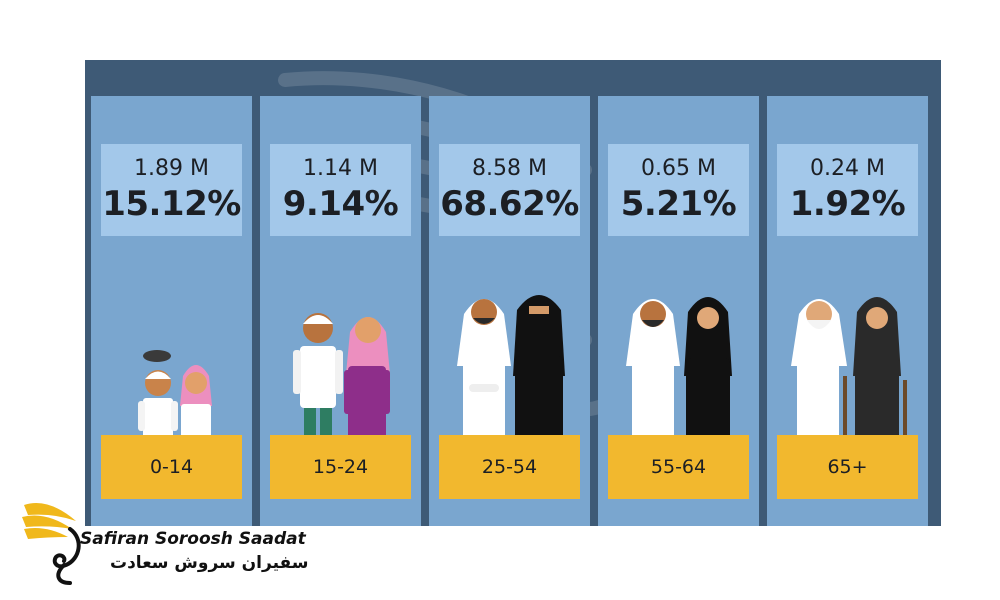  I want to click on age-group-label: 55-64, so click(678, 467).